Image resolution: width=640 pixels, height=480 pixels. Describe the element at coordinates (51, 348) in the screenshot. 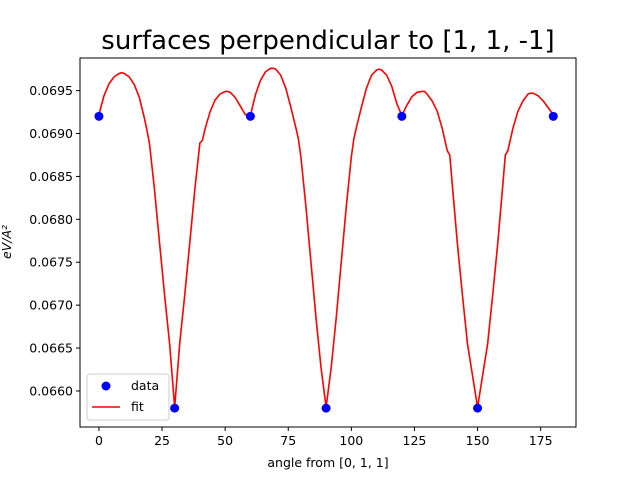

I see `y-tick-label: 0.0665` at that location.